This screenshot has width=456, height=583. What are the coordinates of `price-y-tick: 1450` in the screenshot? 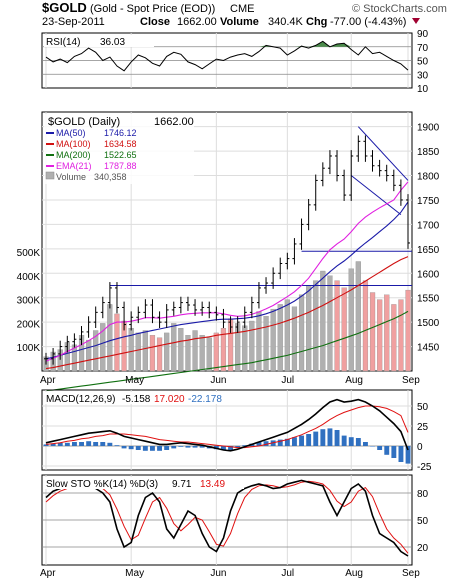 It's located at (428, 348).